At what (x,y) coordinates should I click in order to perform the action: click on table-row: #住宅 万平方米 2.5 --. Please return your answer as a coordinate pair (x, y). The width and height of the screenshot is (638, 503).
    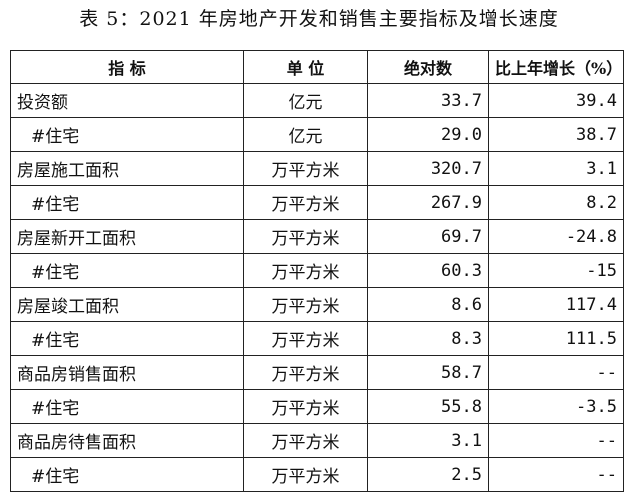
    Looking at the image, I should click on (317, 474).